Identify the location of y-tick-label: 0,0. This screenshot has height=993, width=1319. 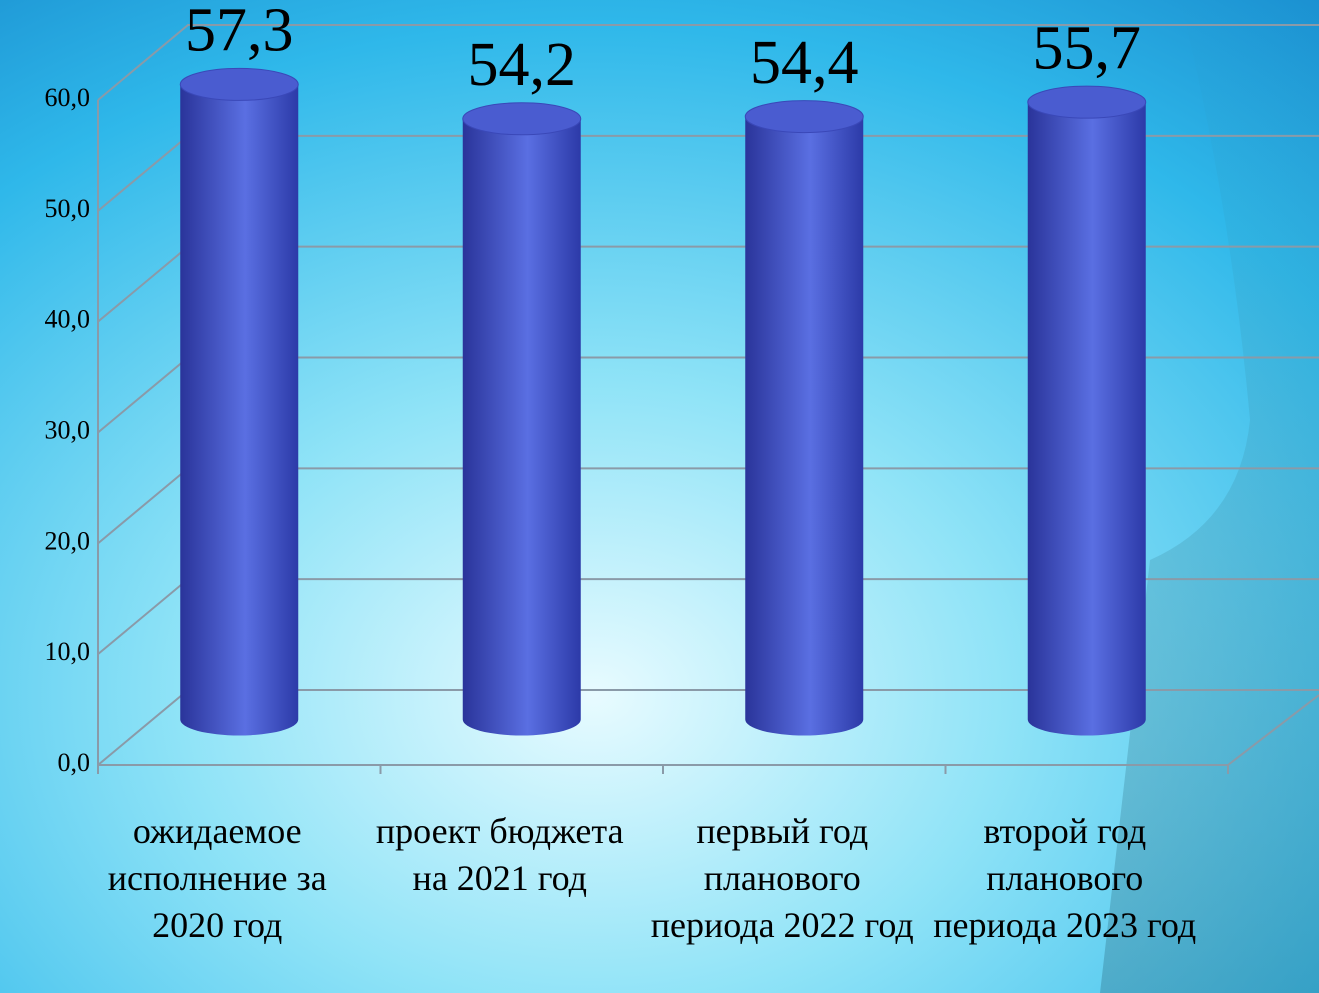
(74, 762).